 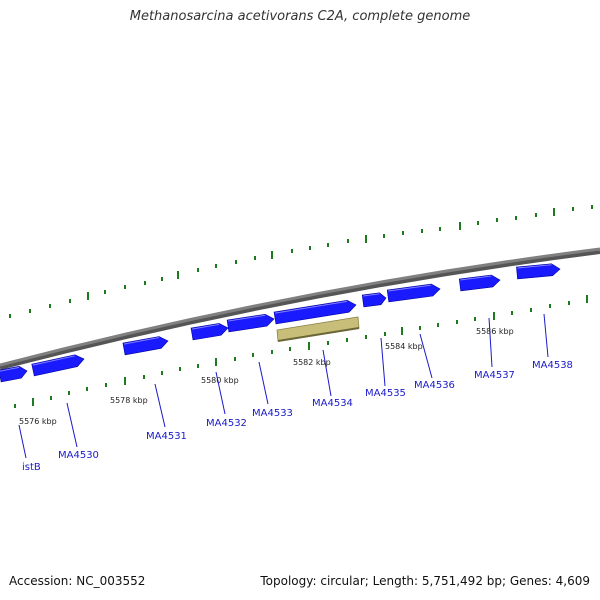 What do you see at coordinates (31, 467) in the screenshot?
I see `gene-label: istB` at bounding box center [31, 467].